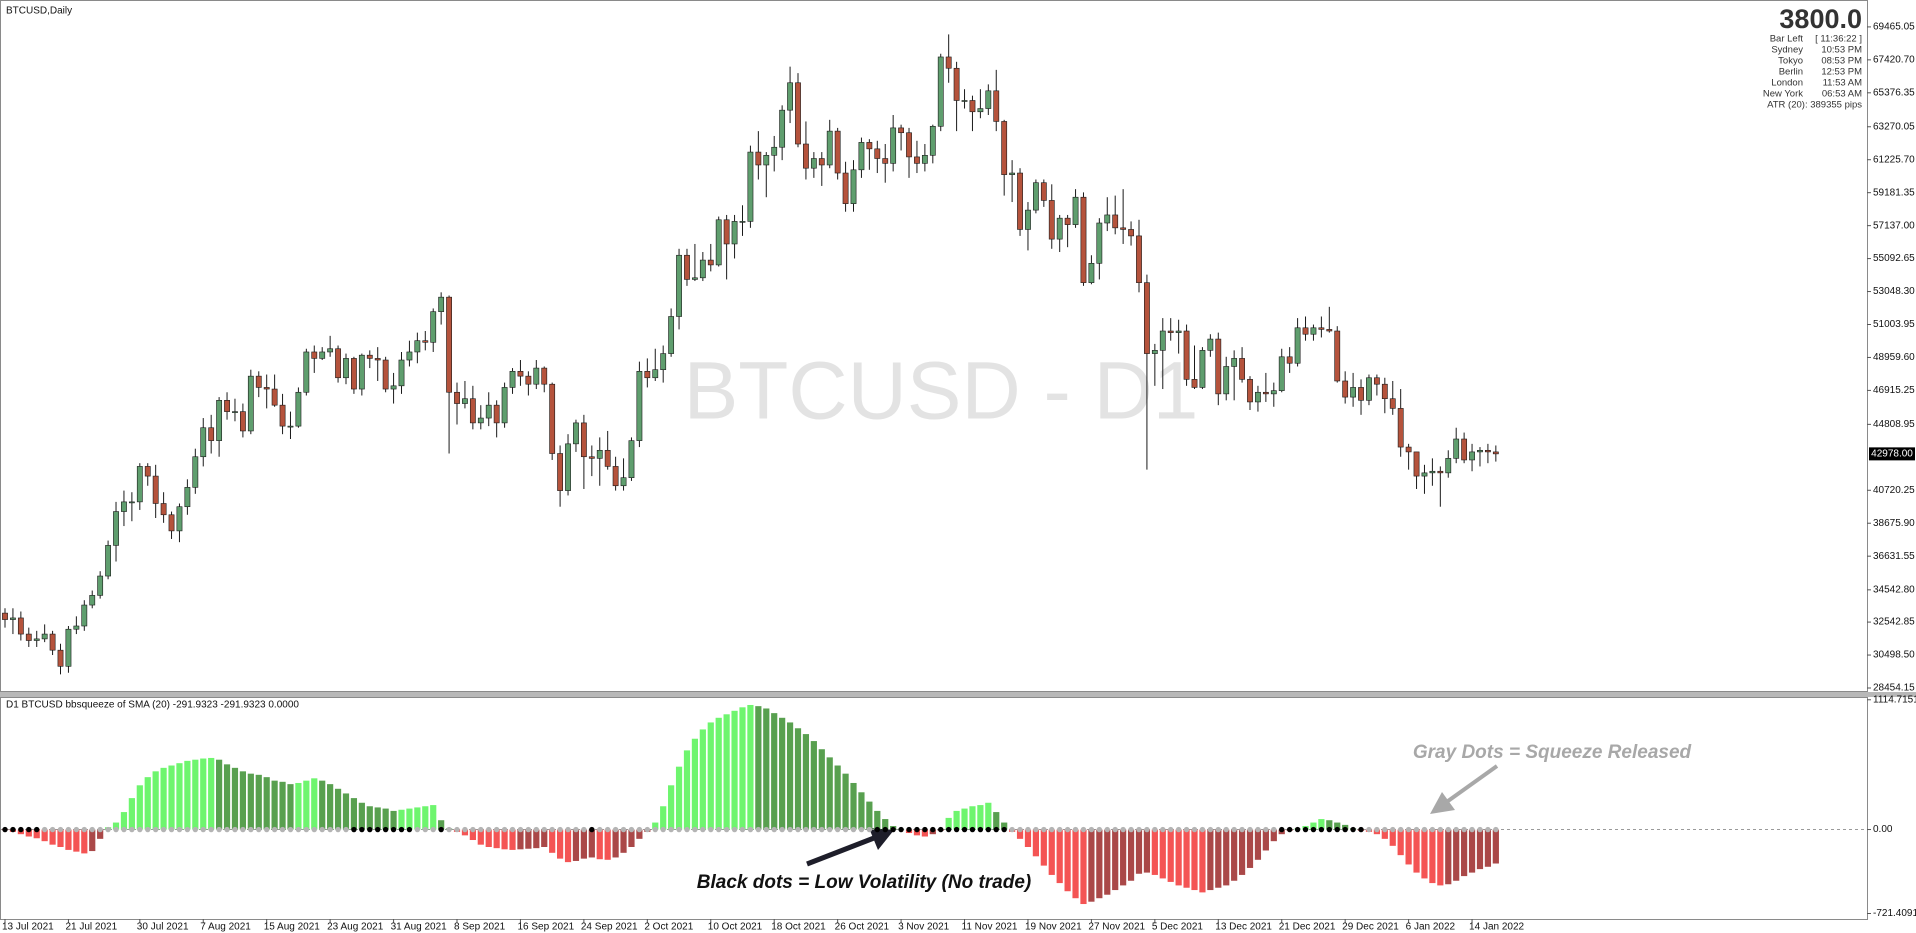 The height and width of the screenshot is (933, 1916). I want to click on info-big: 3800.0, so click(1820, 19).